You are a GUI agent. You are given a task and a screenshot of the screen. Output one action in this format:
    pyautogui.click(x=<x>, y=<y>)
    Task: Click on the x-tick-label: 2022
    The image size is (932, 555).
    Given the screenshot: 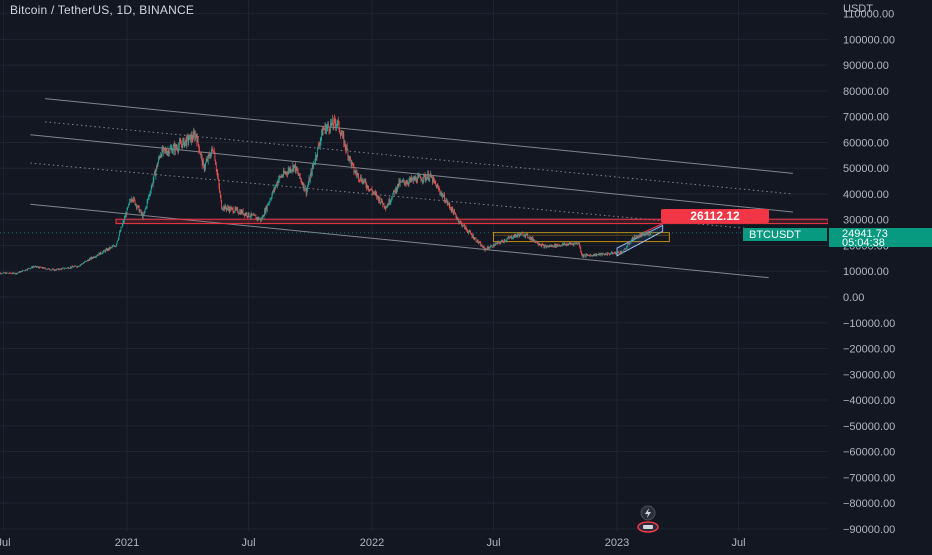 What is the action you would take?
    pyautogui.click(x=372, y=543)
    